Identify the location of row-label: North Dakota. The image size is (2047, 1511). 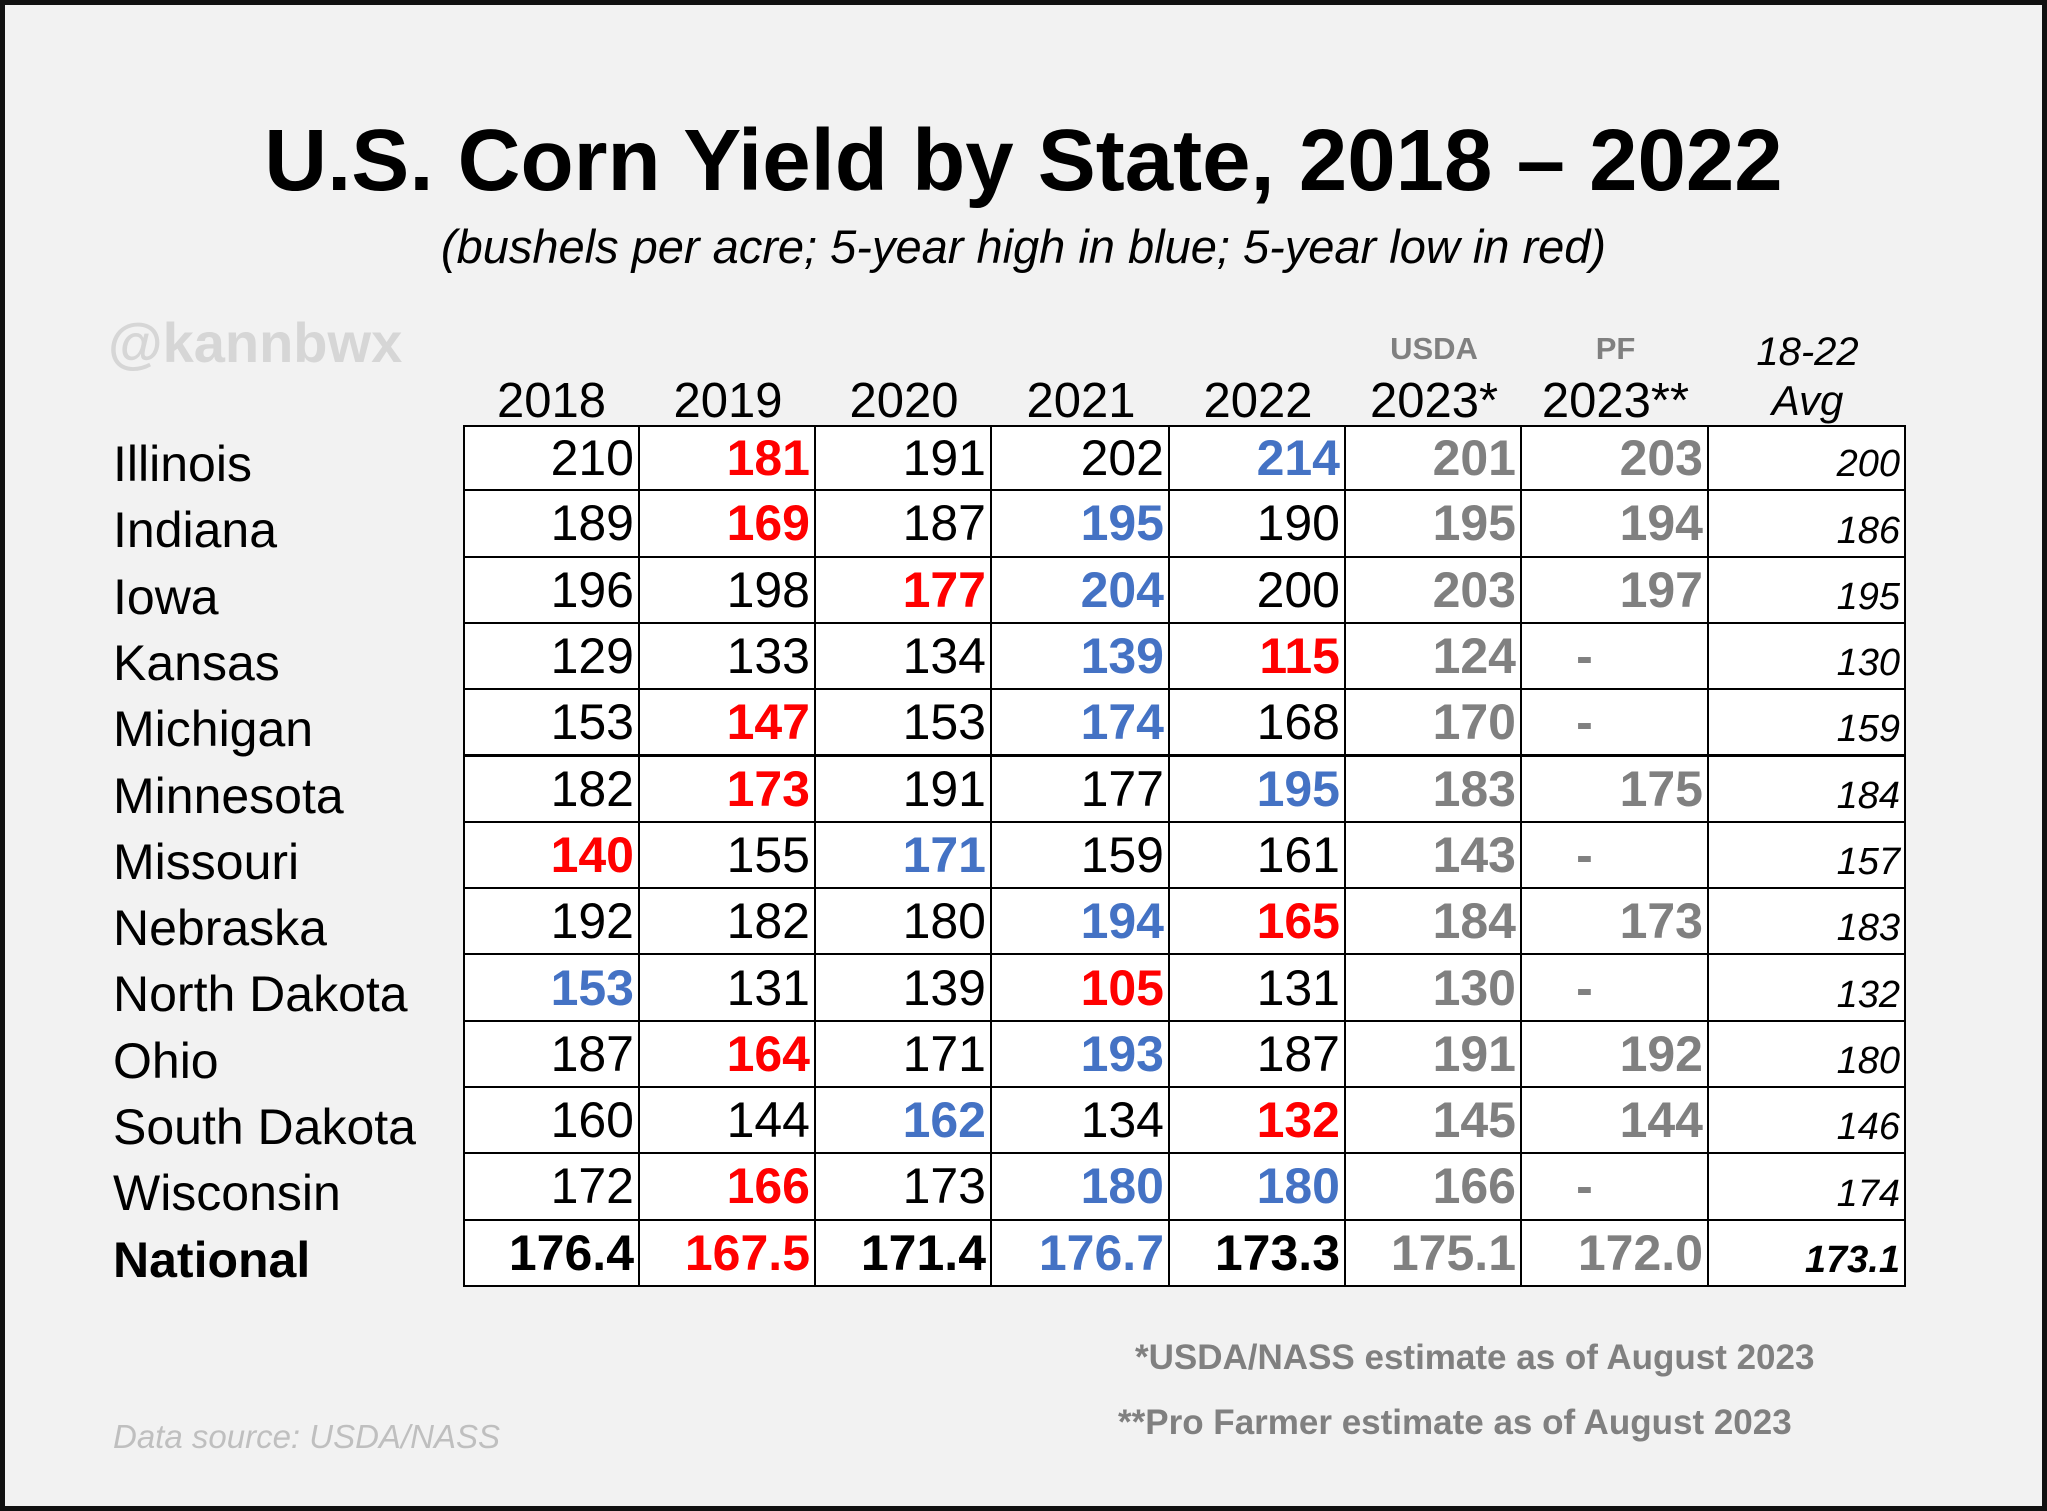
(260, 994).